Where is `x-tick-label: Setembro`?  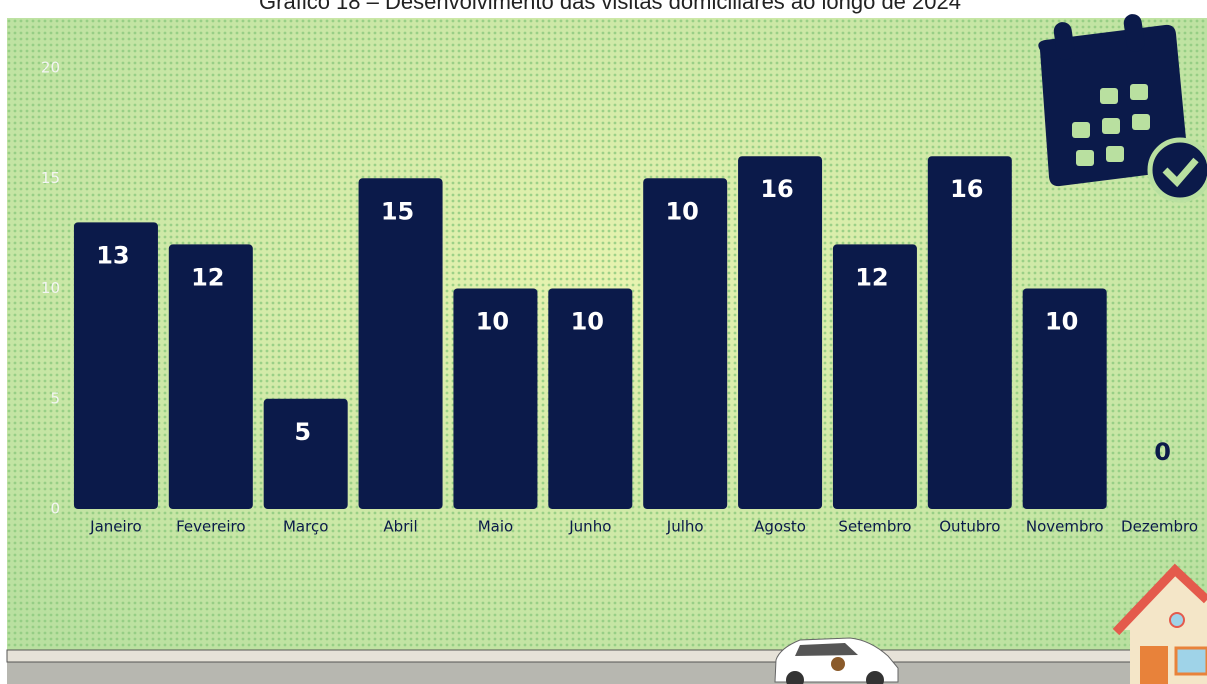 x-tick-label: Setembro is located at coordinates (874, 527).